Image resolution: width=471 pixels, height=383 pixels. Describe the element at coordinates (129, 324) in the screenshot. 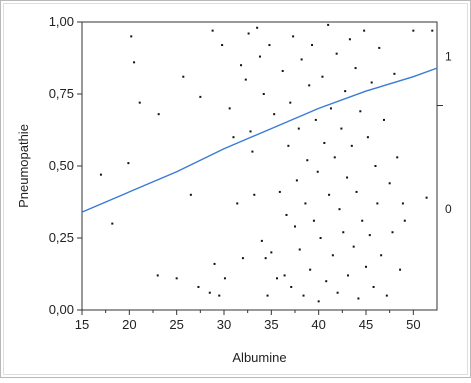

I see `x-tick-label: 20` at that location.